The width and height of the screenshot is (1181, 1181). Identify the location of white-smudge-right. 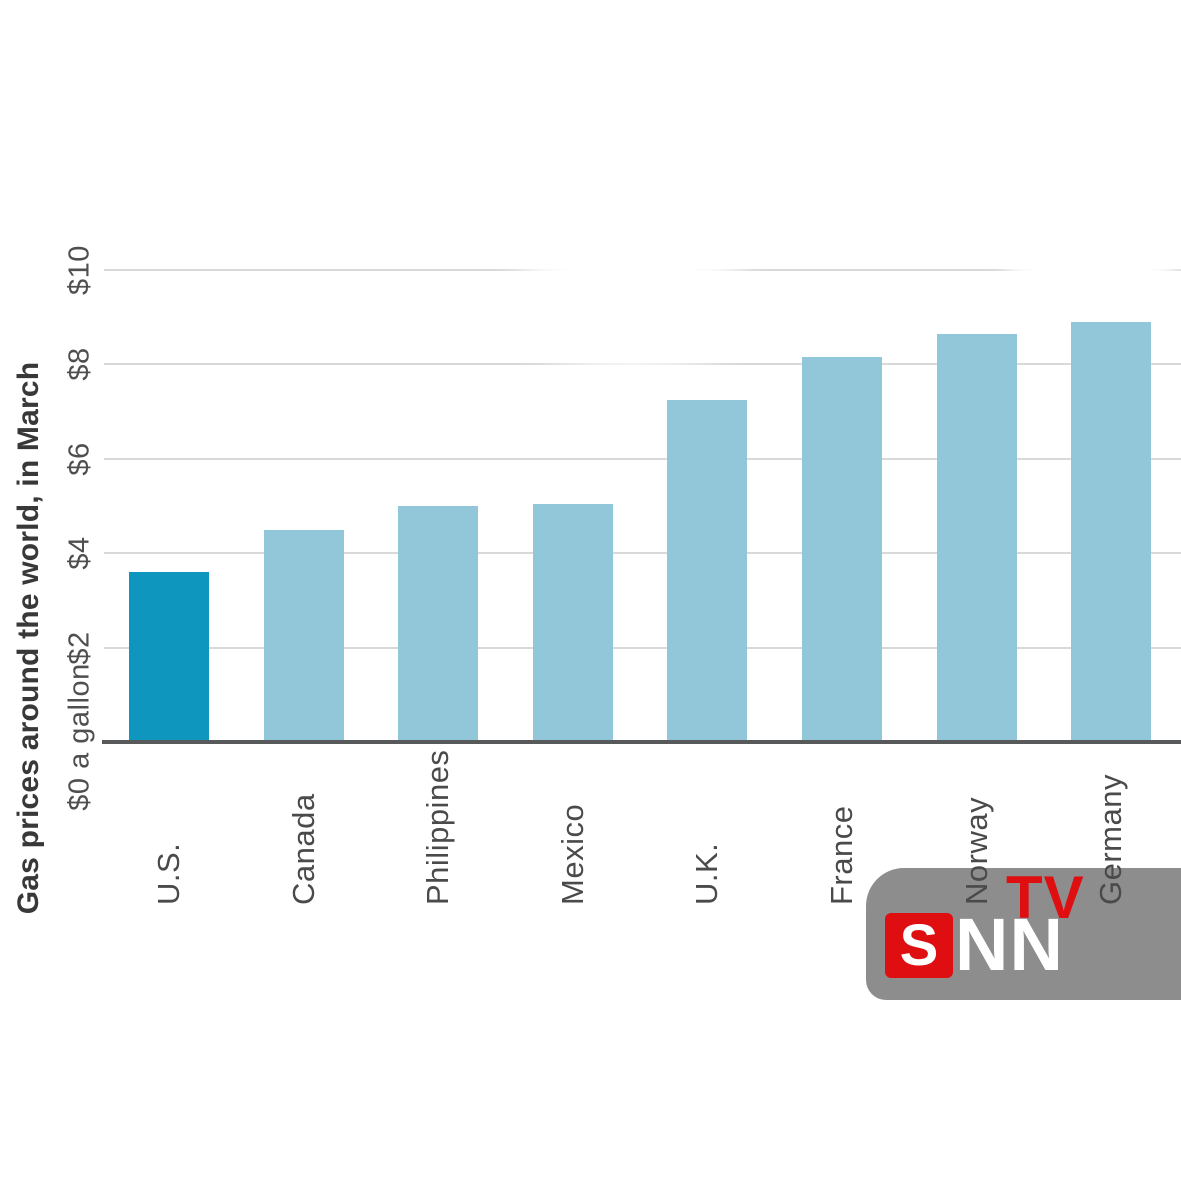
(1091, 284).